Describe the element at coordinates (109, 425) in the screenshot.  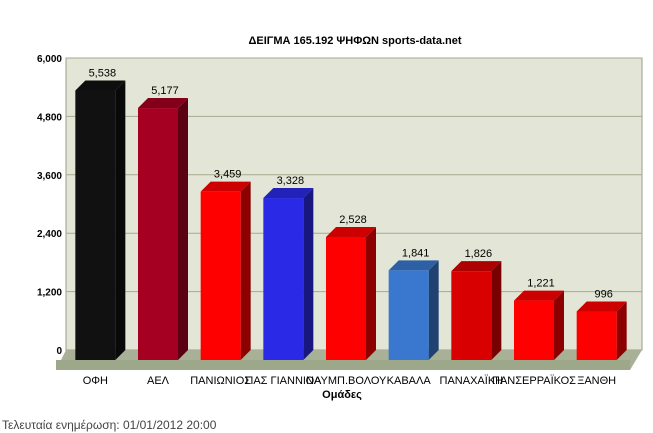
I see `last-update-text: Τελευταία ενημέρωση: 01/01/2012 20:00` at that location.